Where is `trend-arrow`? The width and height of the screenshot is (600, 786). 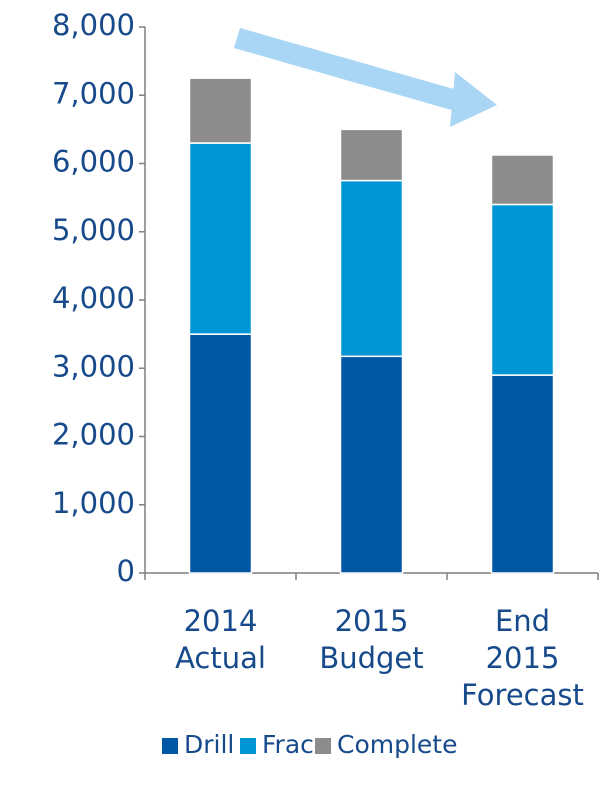
trend-arrow is located at coordinates (365, 77).